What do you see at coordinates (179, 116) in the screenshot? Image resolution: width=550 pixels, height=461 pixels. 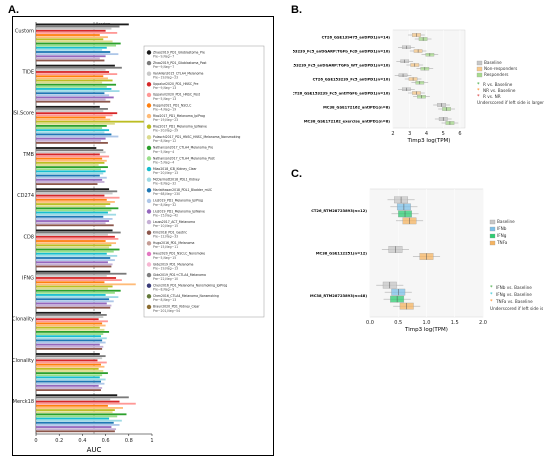 I see `panel-a-legend-cohort: Riaz2017_PD1_Melanoma_IpiProg` at bounding box center [179, 116].